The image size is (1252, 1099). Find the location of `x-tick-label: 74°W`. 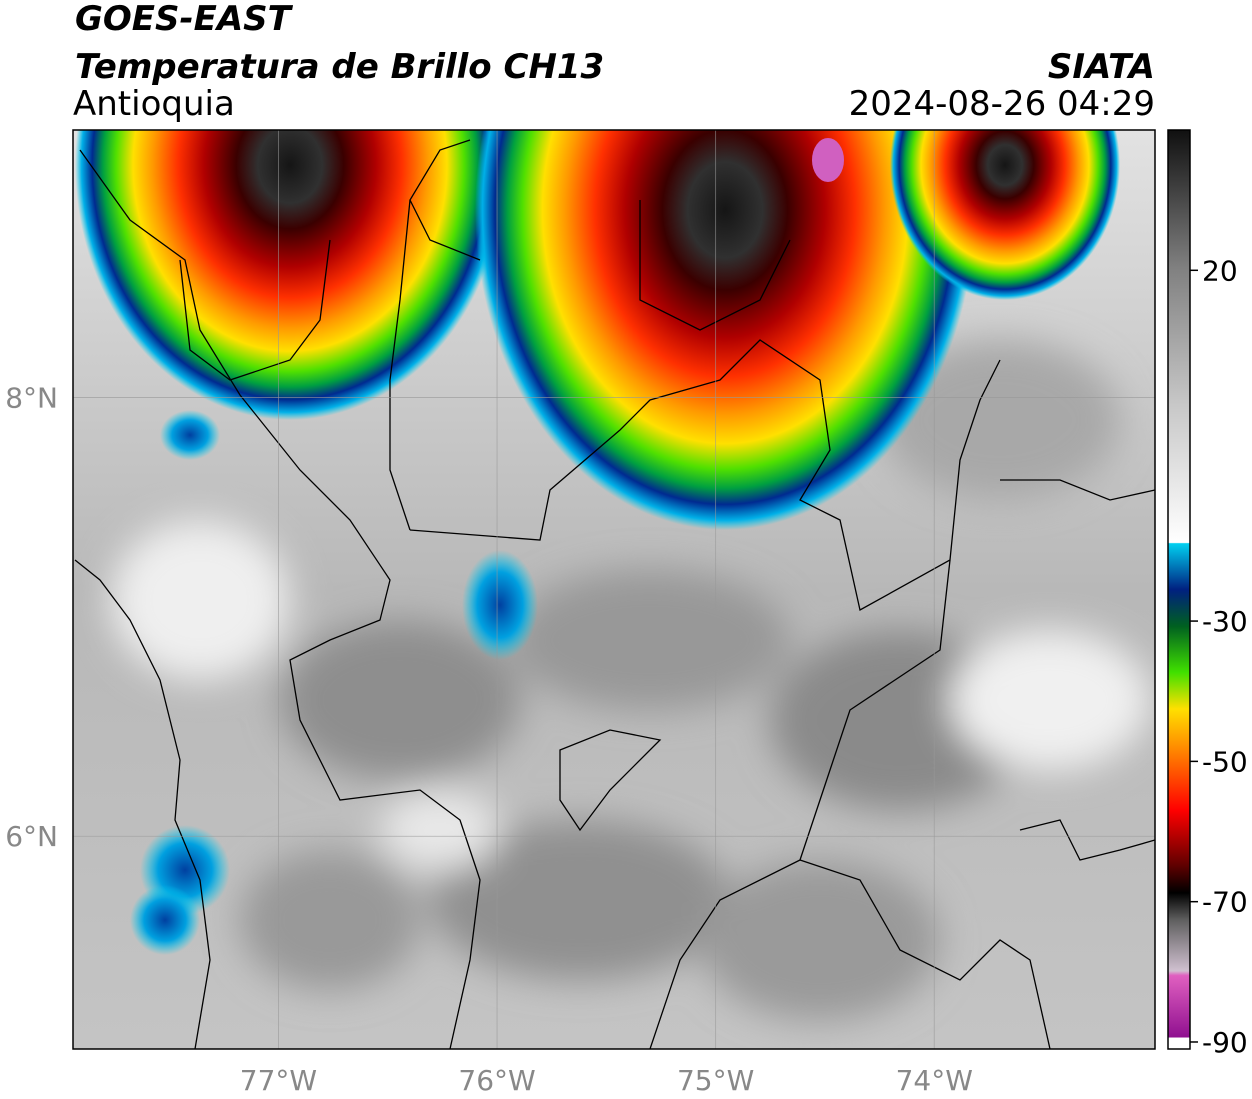

x-tick-label: 74°W is located at coordinates (934, 1080).